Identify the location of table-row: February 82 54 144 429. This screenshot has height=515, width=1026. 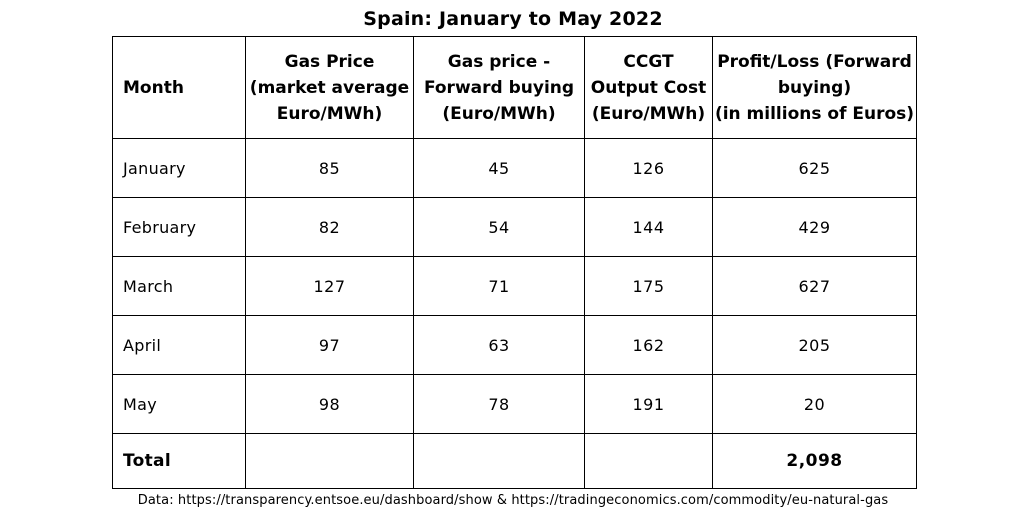
(514, 227).